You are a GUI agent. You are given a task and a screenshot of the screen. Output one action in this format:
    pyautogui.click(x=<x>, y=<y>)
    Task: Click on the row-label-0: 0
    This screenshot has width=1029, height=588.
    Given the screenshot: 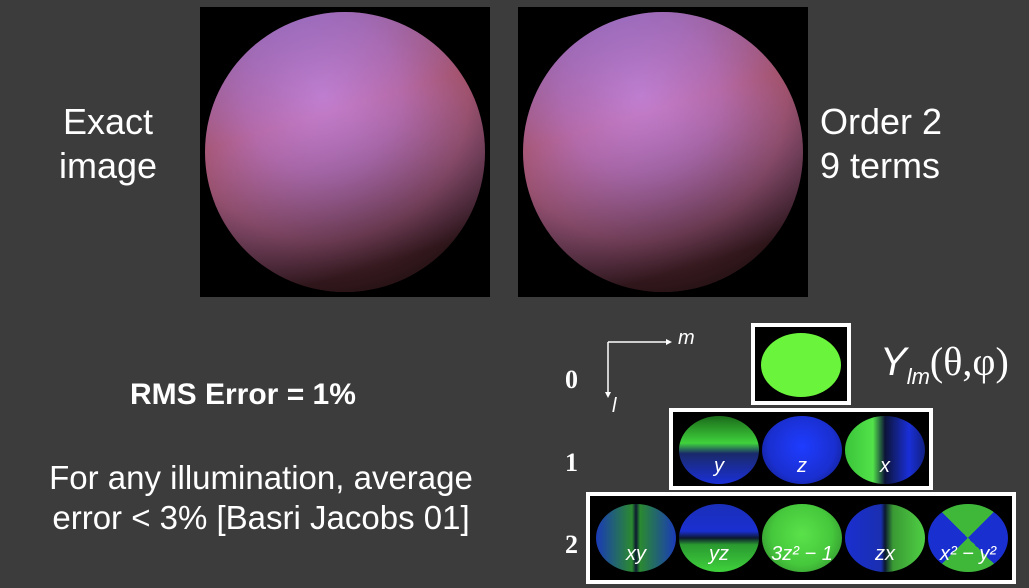 What is the action you would take?
    pyautogui.click(x=571, y=379)
    